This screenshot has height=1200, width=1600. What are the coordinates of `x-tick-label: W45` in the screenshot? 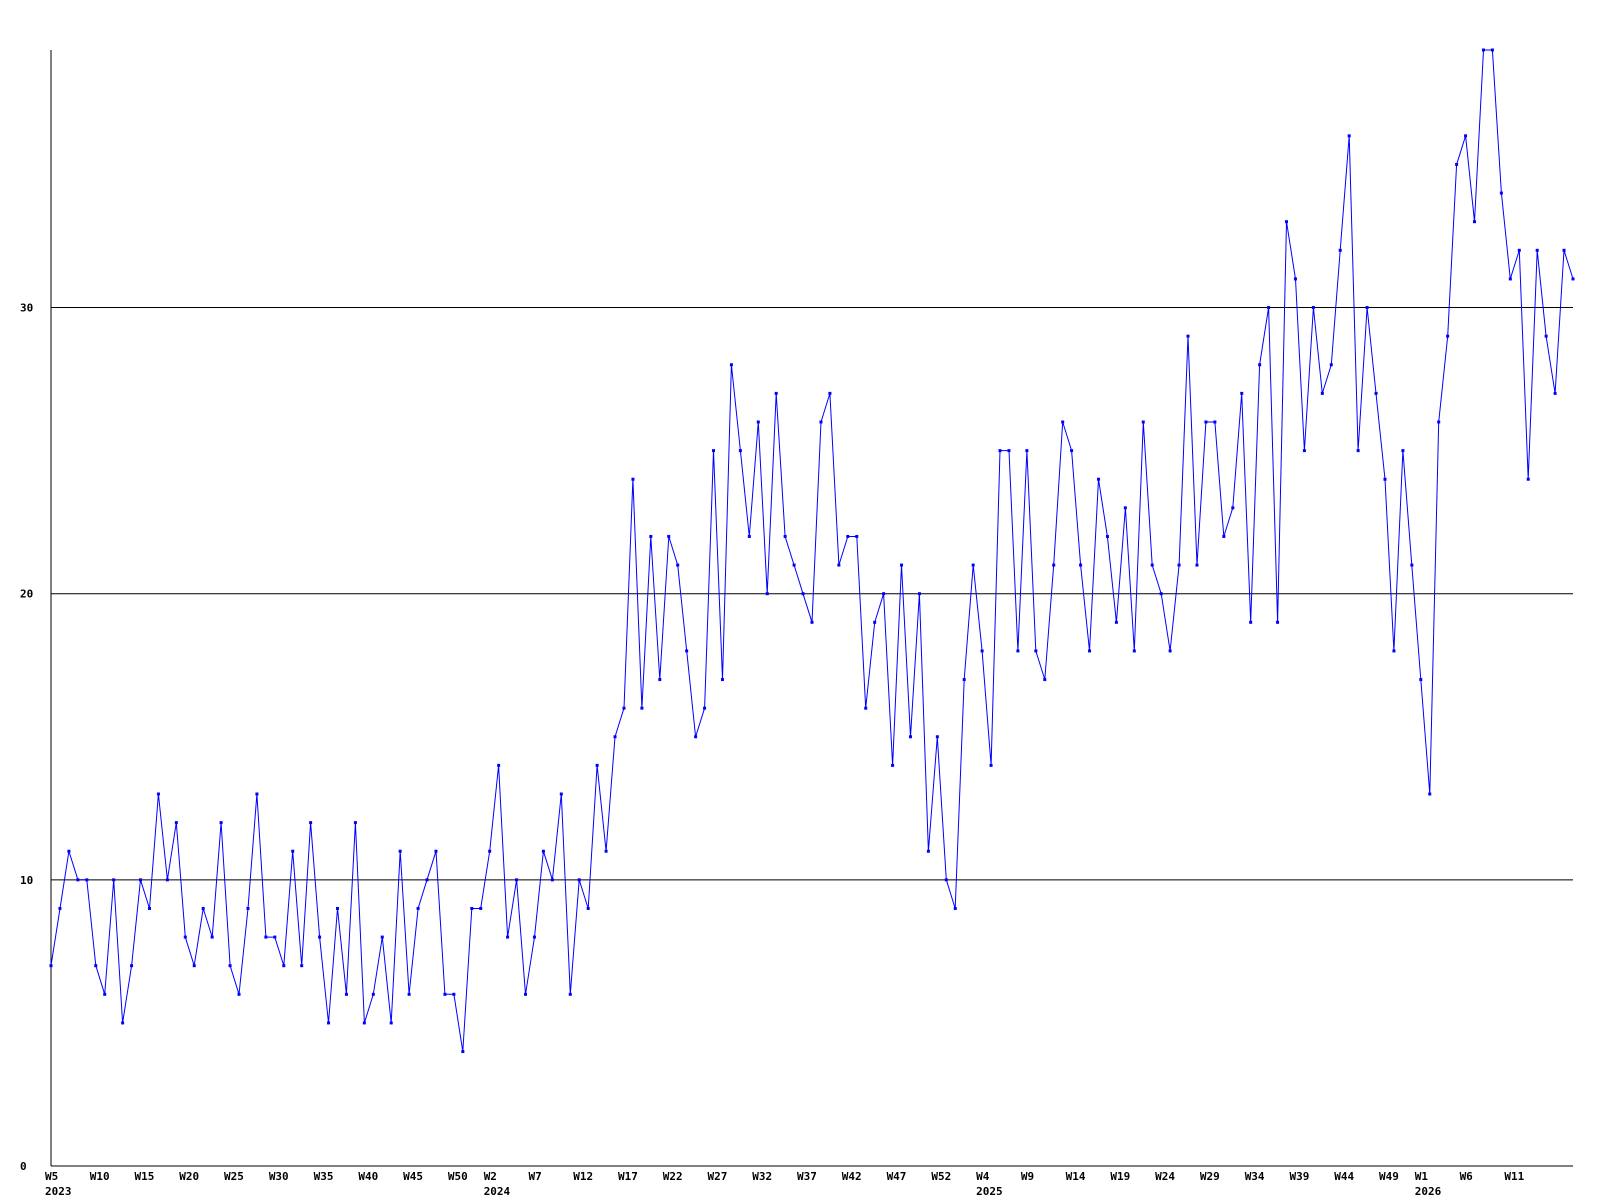 It's located at (413, 1176).